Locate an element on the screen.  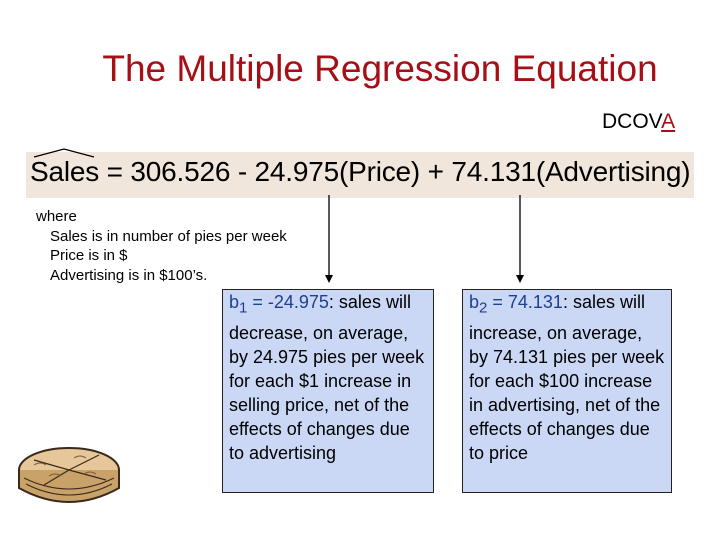
equation-band is located at coordinates (360, 175).